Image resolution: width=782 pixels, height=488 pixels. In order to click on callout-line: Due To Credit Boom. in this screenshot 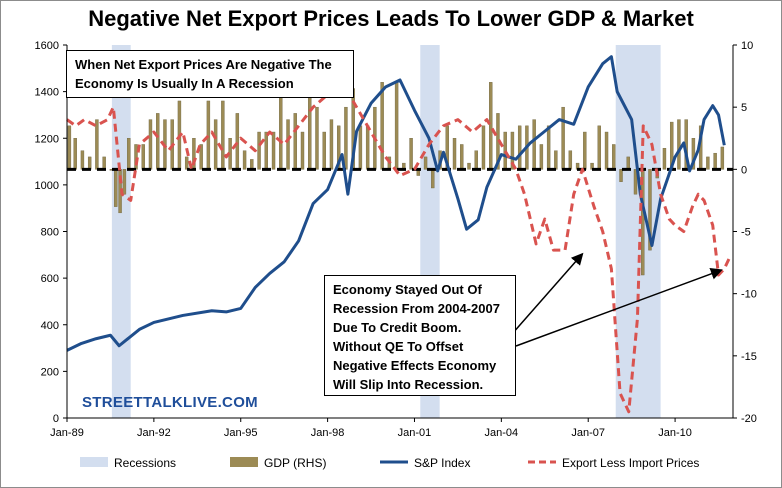, I will do `click(397, 327)`.